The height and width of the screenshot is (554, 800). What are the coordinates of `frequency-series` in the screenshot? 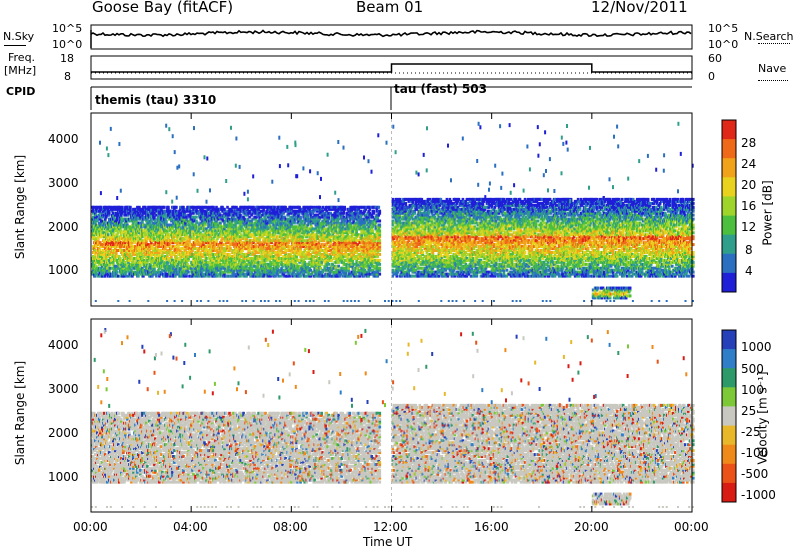 It's located at (391, 68).